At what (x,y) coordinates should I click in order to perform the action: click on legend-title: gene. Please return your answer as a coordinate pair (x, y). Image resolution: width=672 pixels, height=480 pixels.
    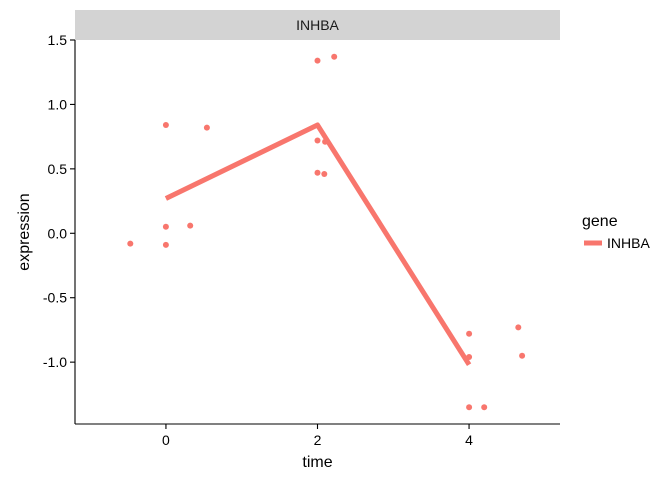
    Looking at the image, I should click on (600, 221).